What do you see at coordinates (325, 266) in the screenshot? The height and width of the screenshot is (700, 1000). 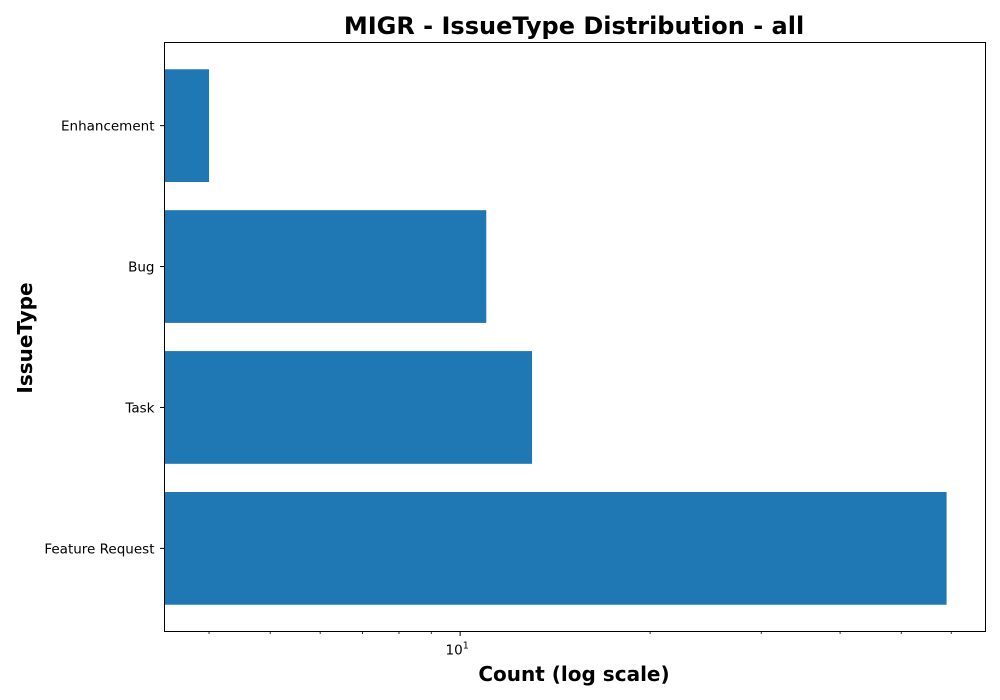 I see `bar-bug` at bounding box center [325, 266].